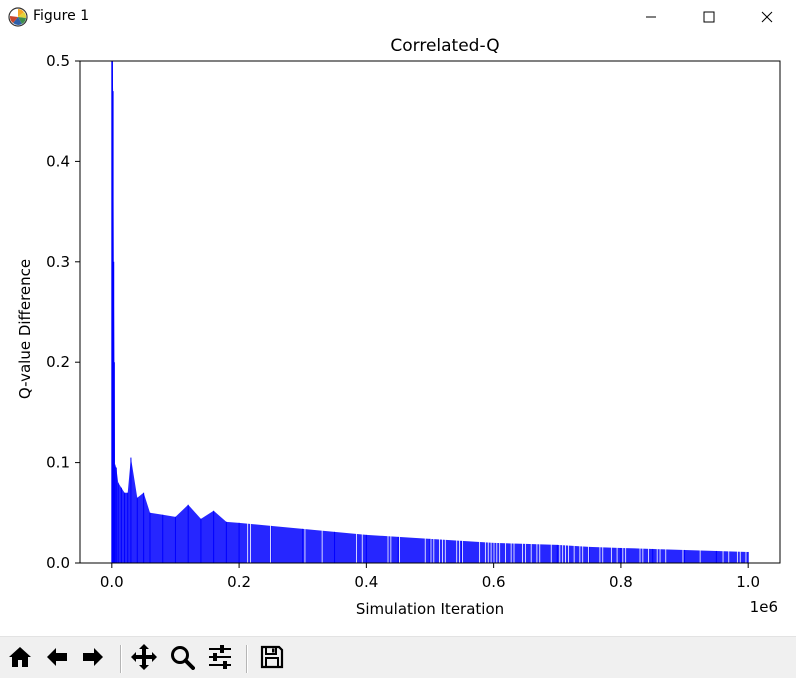 This screenshot has width=796, height=678. What do you see at coordinates (58, 563) in the screenshot?
I see `y-tick-label: 0.0` at bounding box center [58, 563].